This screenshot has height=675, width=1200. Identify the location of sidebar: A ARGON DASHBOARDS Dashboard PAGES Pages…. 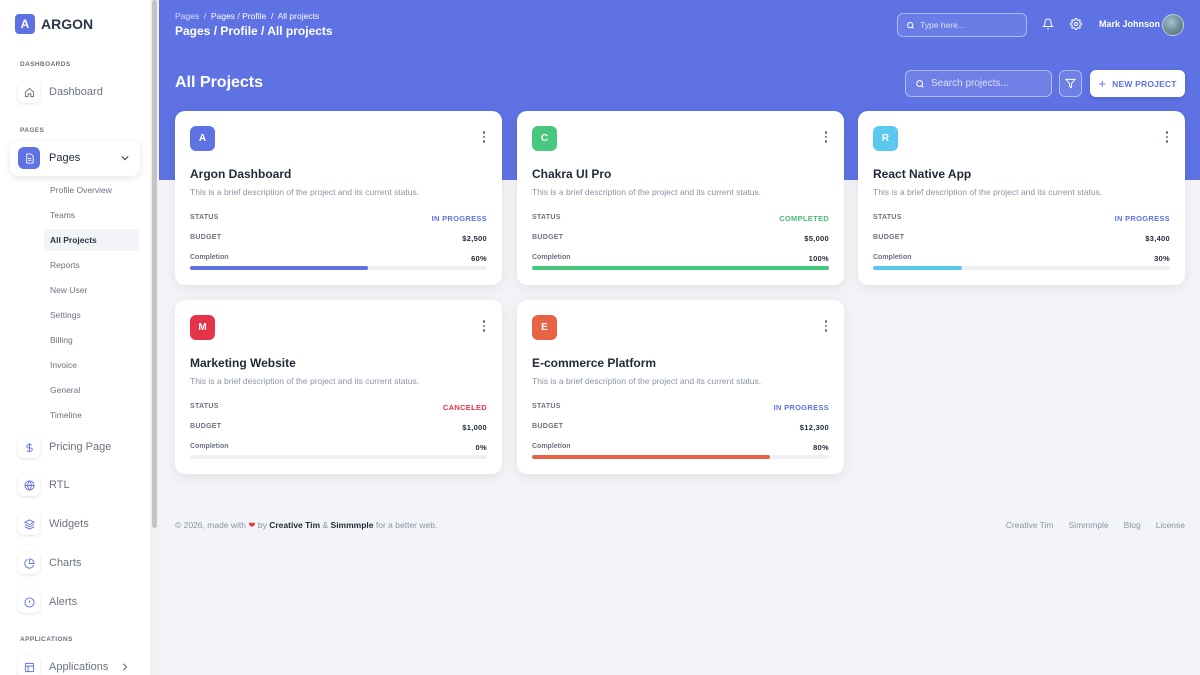
(75, 337).